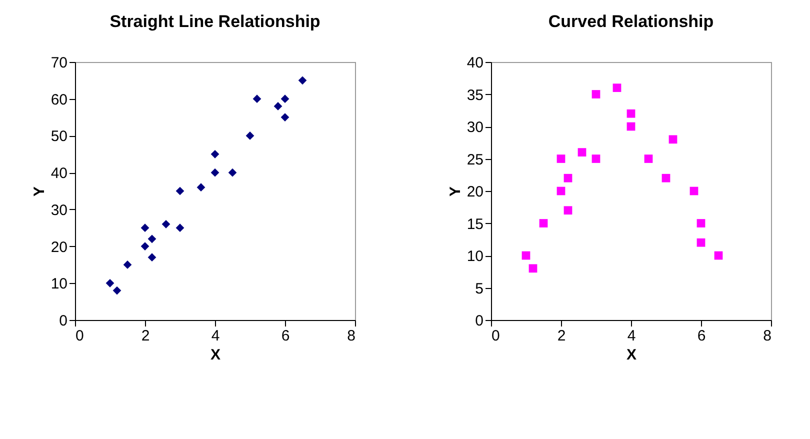 This screenshot has width=810, height=439. I want to click on chart-title: Curved Relationship, so click(631, 21).